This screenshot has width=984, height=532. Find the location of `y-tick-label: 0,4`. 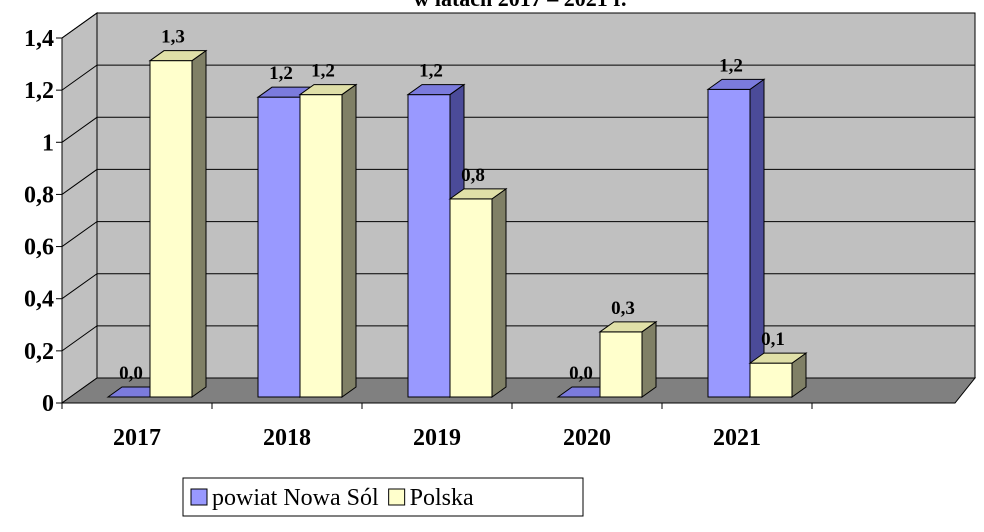

y-tick-label: 0,4 is located at coordinates (39, 300).